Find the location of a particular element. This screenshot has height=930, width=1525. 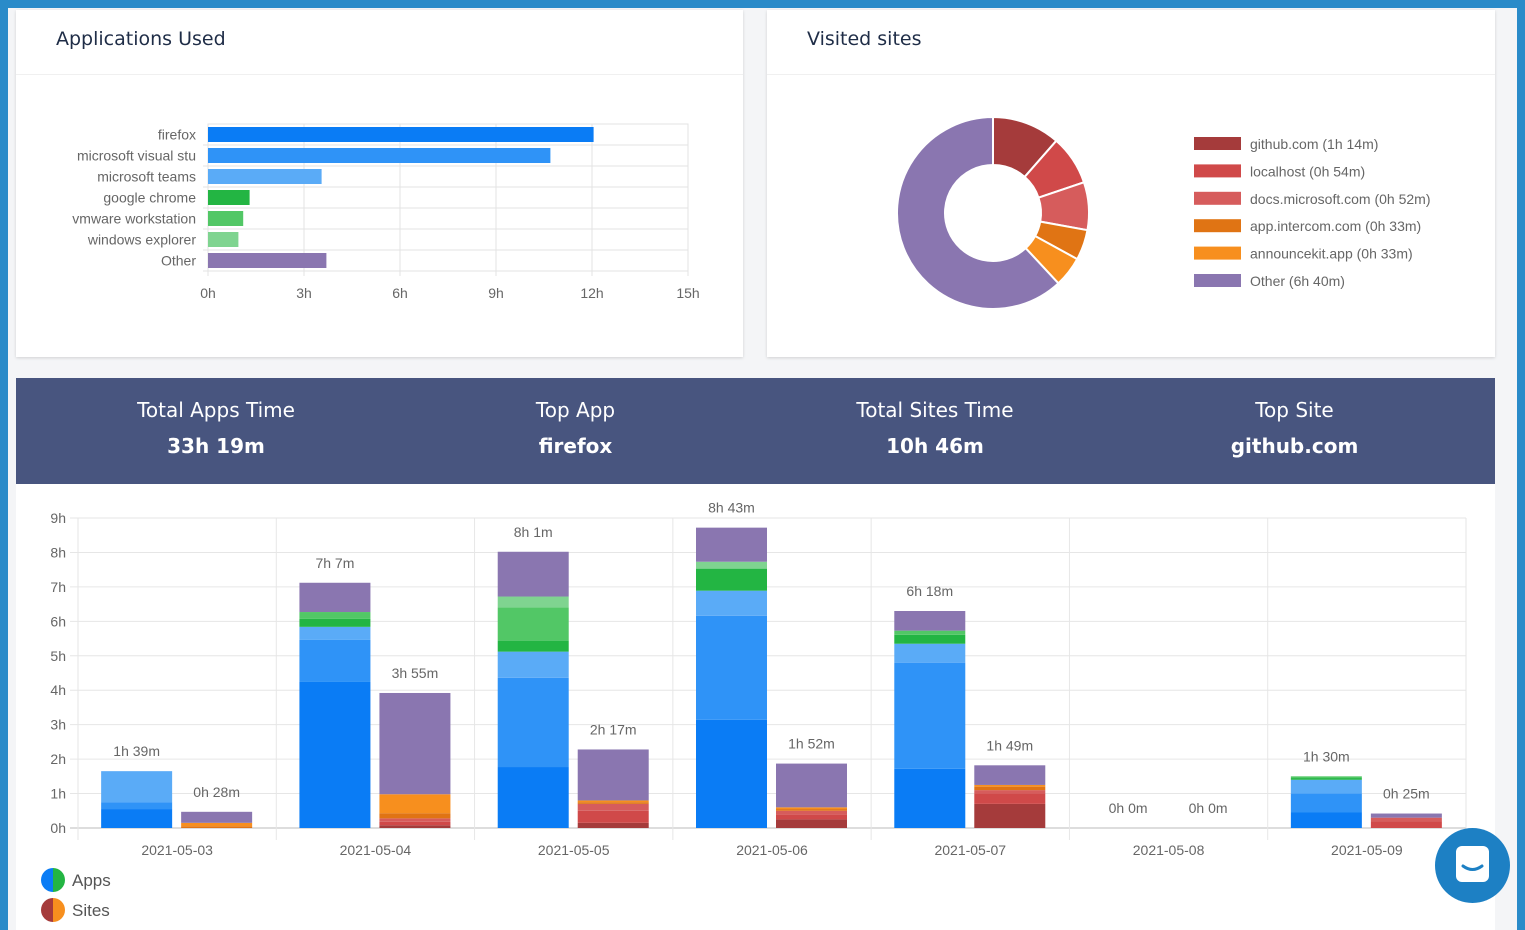

total-label: 8h 1m is located at coordinates (533, 532).